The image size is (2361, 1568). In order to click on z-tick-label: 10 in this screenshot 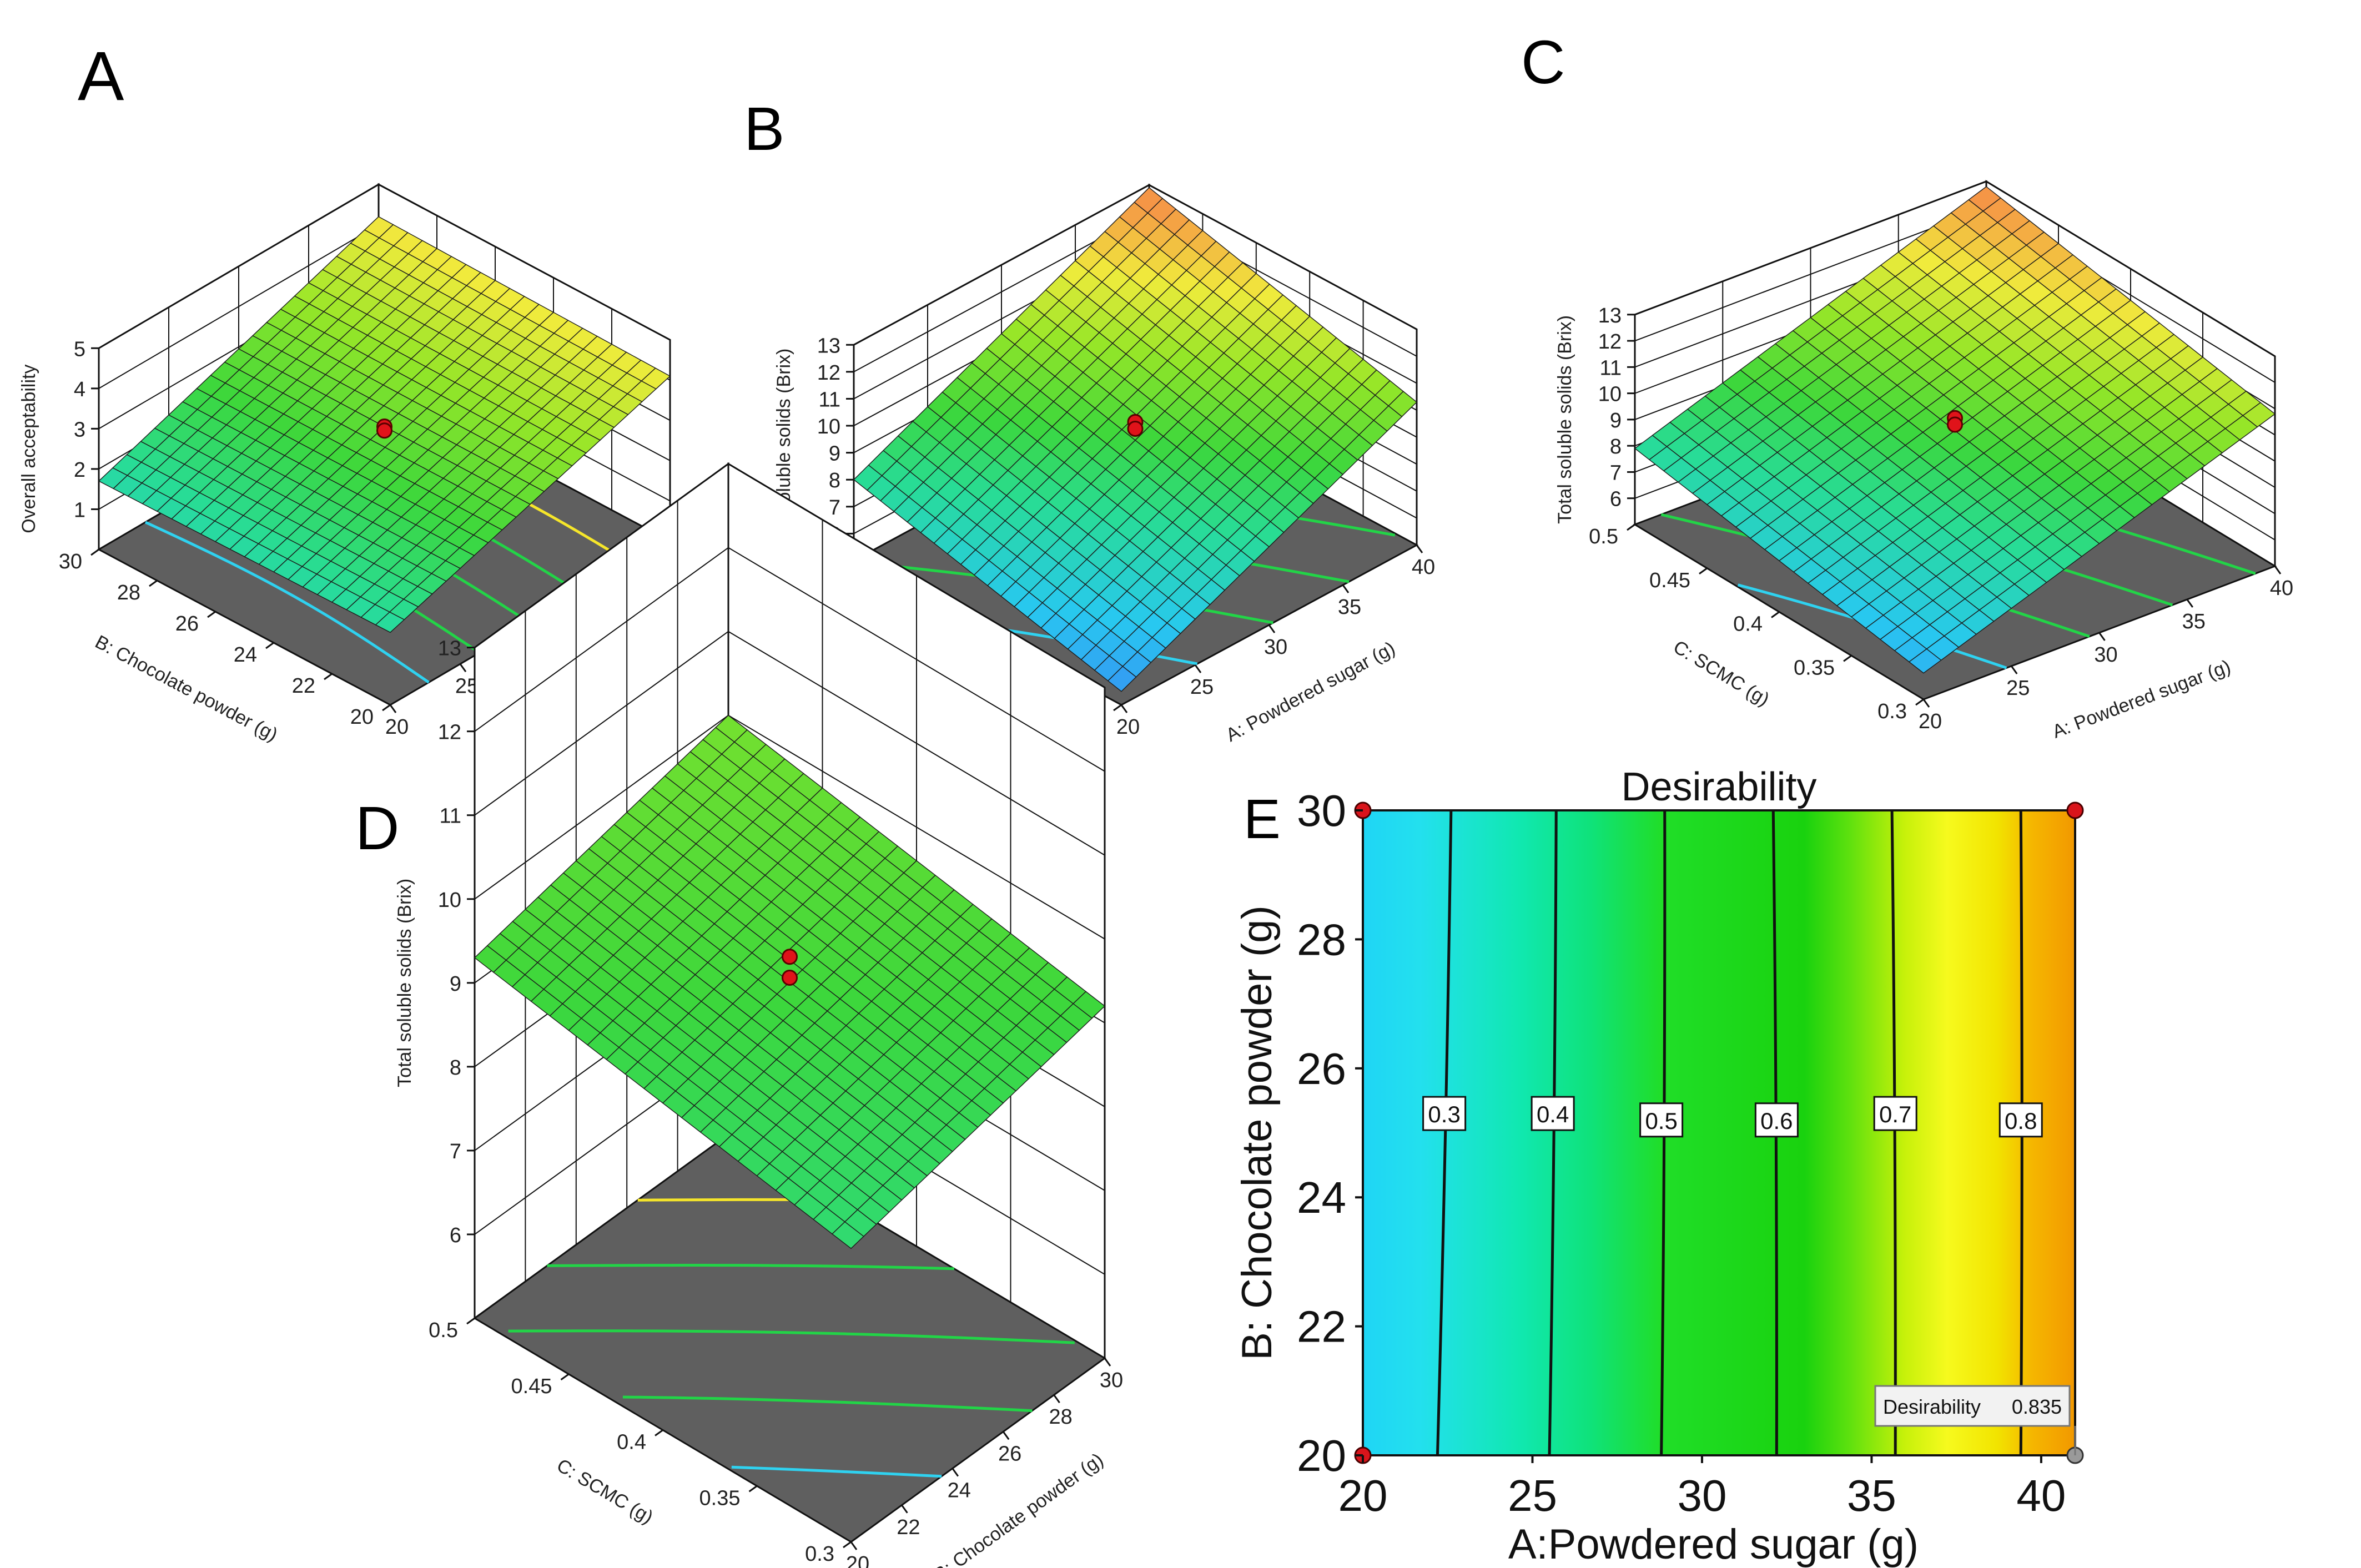, I will do `click(1610, 394)`.